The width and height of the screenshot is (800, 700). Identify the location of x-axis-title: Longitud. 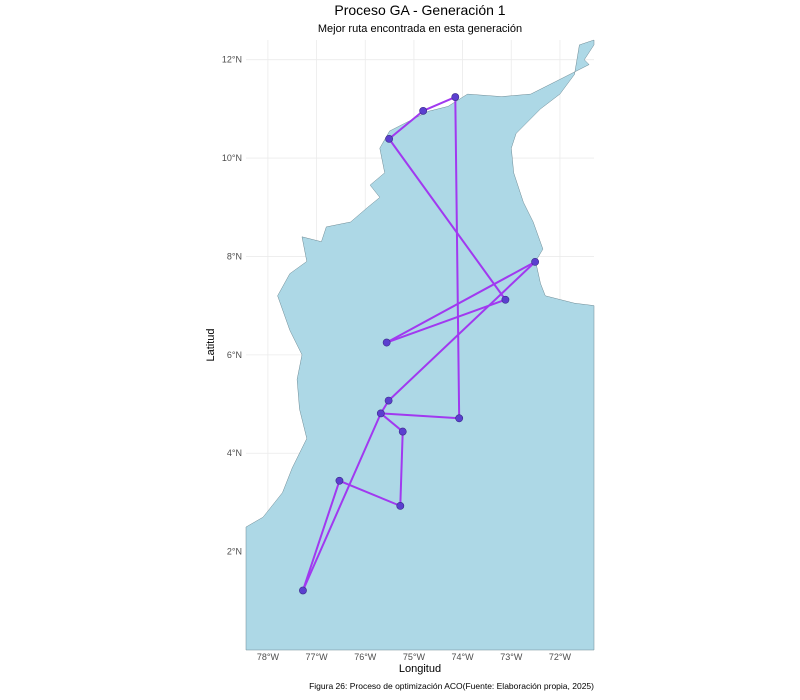
(420, 669).